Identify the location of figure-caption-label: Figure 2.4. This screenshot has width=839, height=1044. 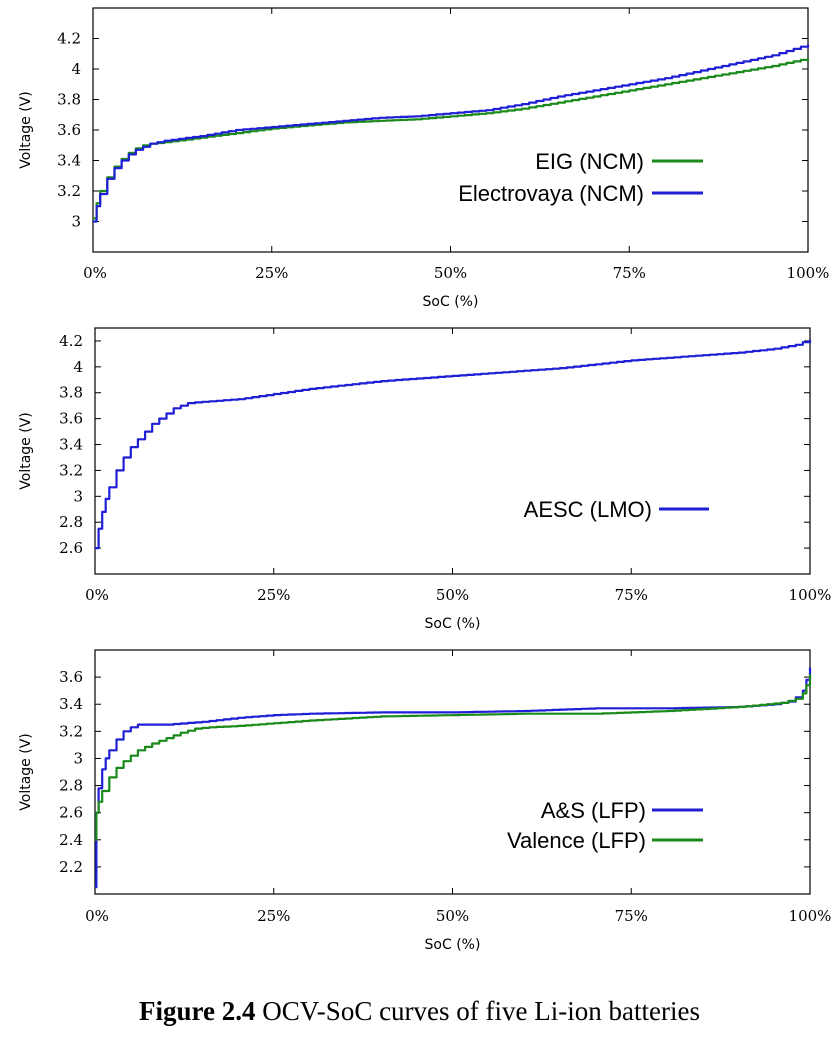
(197, 1011).